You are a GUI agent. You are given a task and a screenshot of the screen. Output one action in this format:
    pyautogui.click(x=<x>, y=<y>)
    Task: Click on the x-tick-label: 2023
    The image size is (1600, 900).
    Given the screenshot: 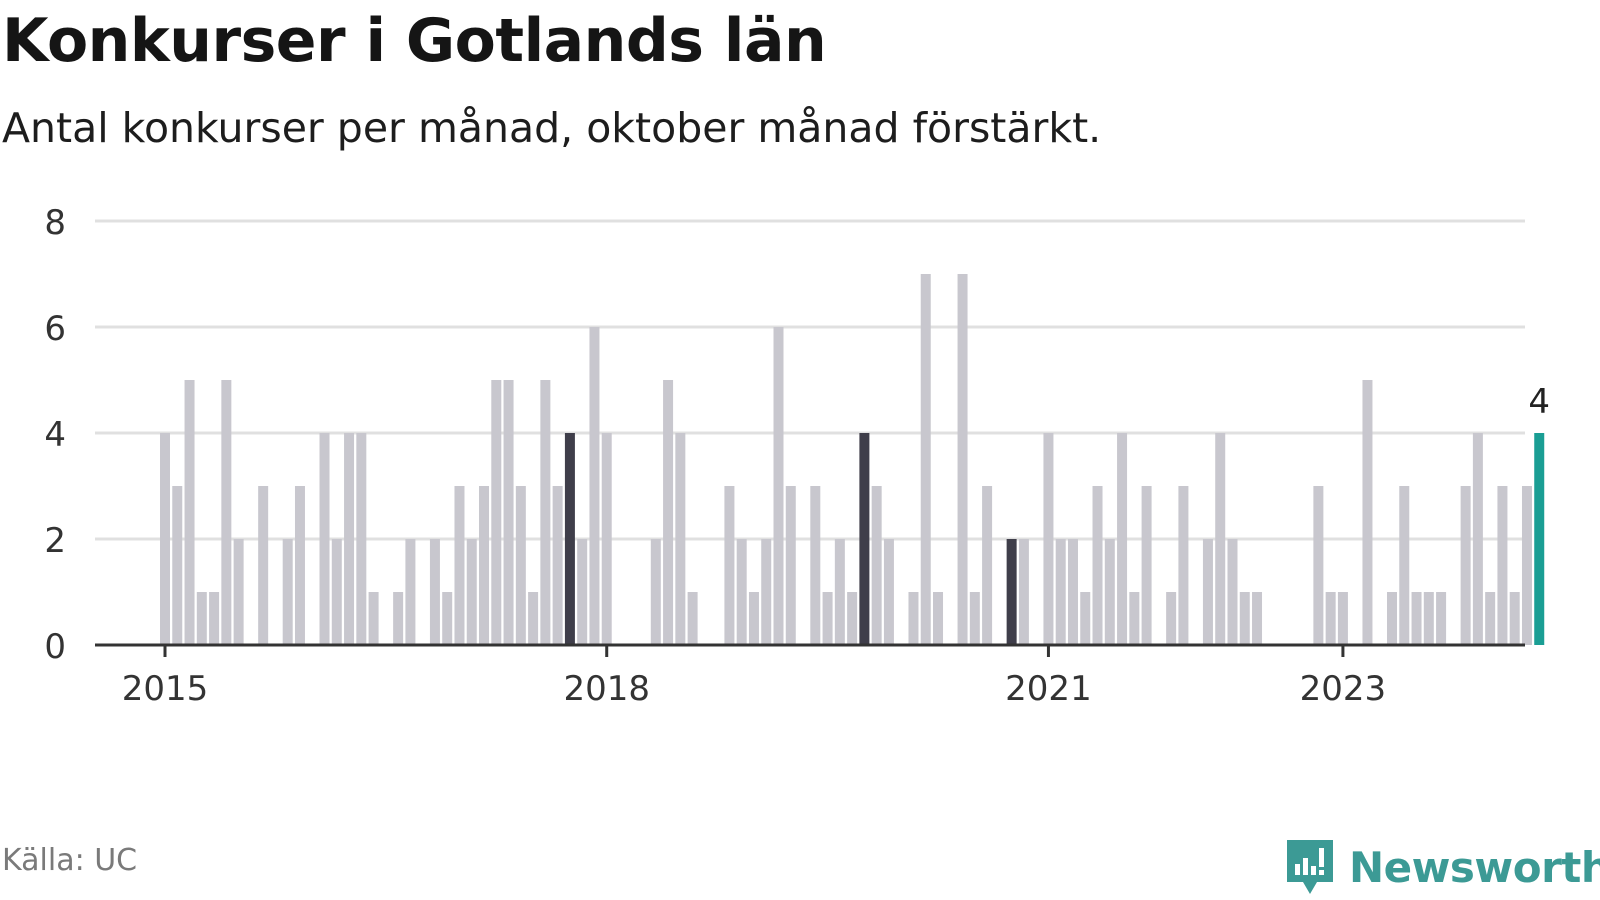 What is the action you would take?
    pyautogui.click(x=1343, y=689)
    